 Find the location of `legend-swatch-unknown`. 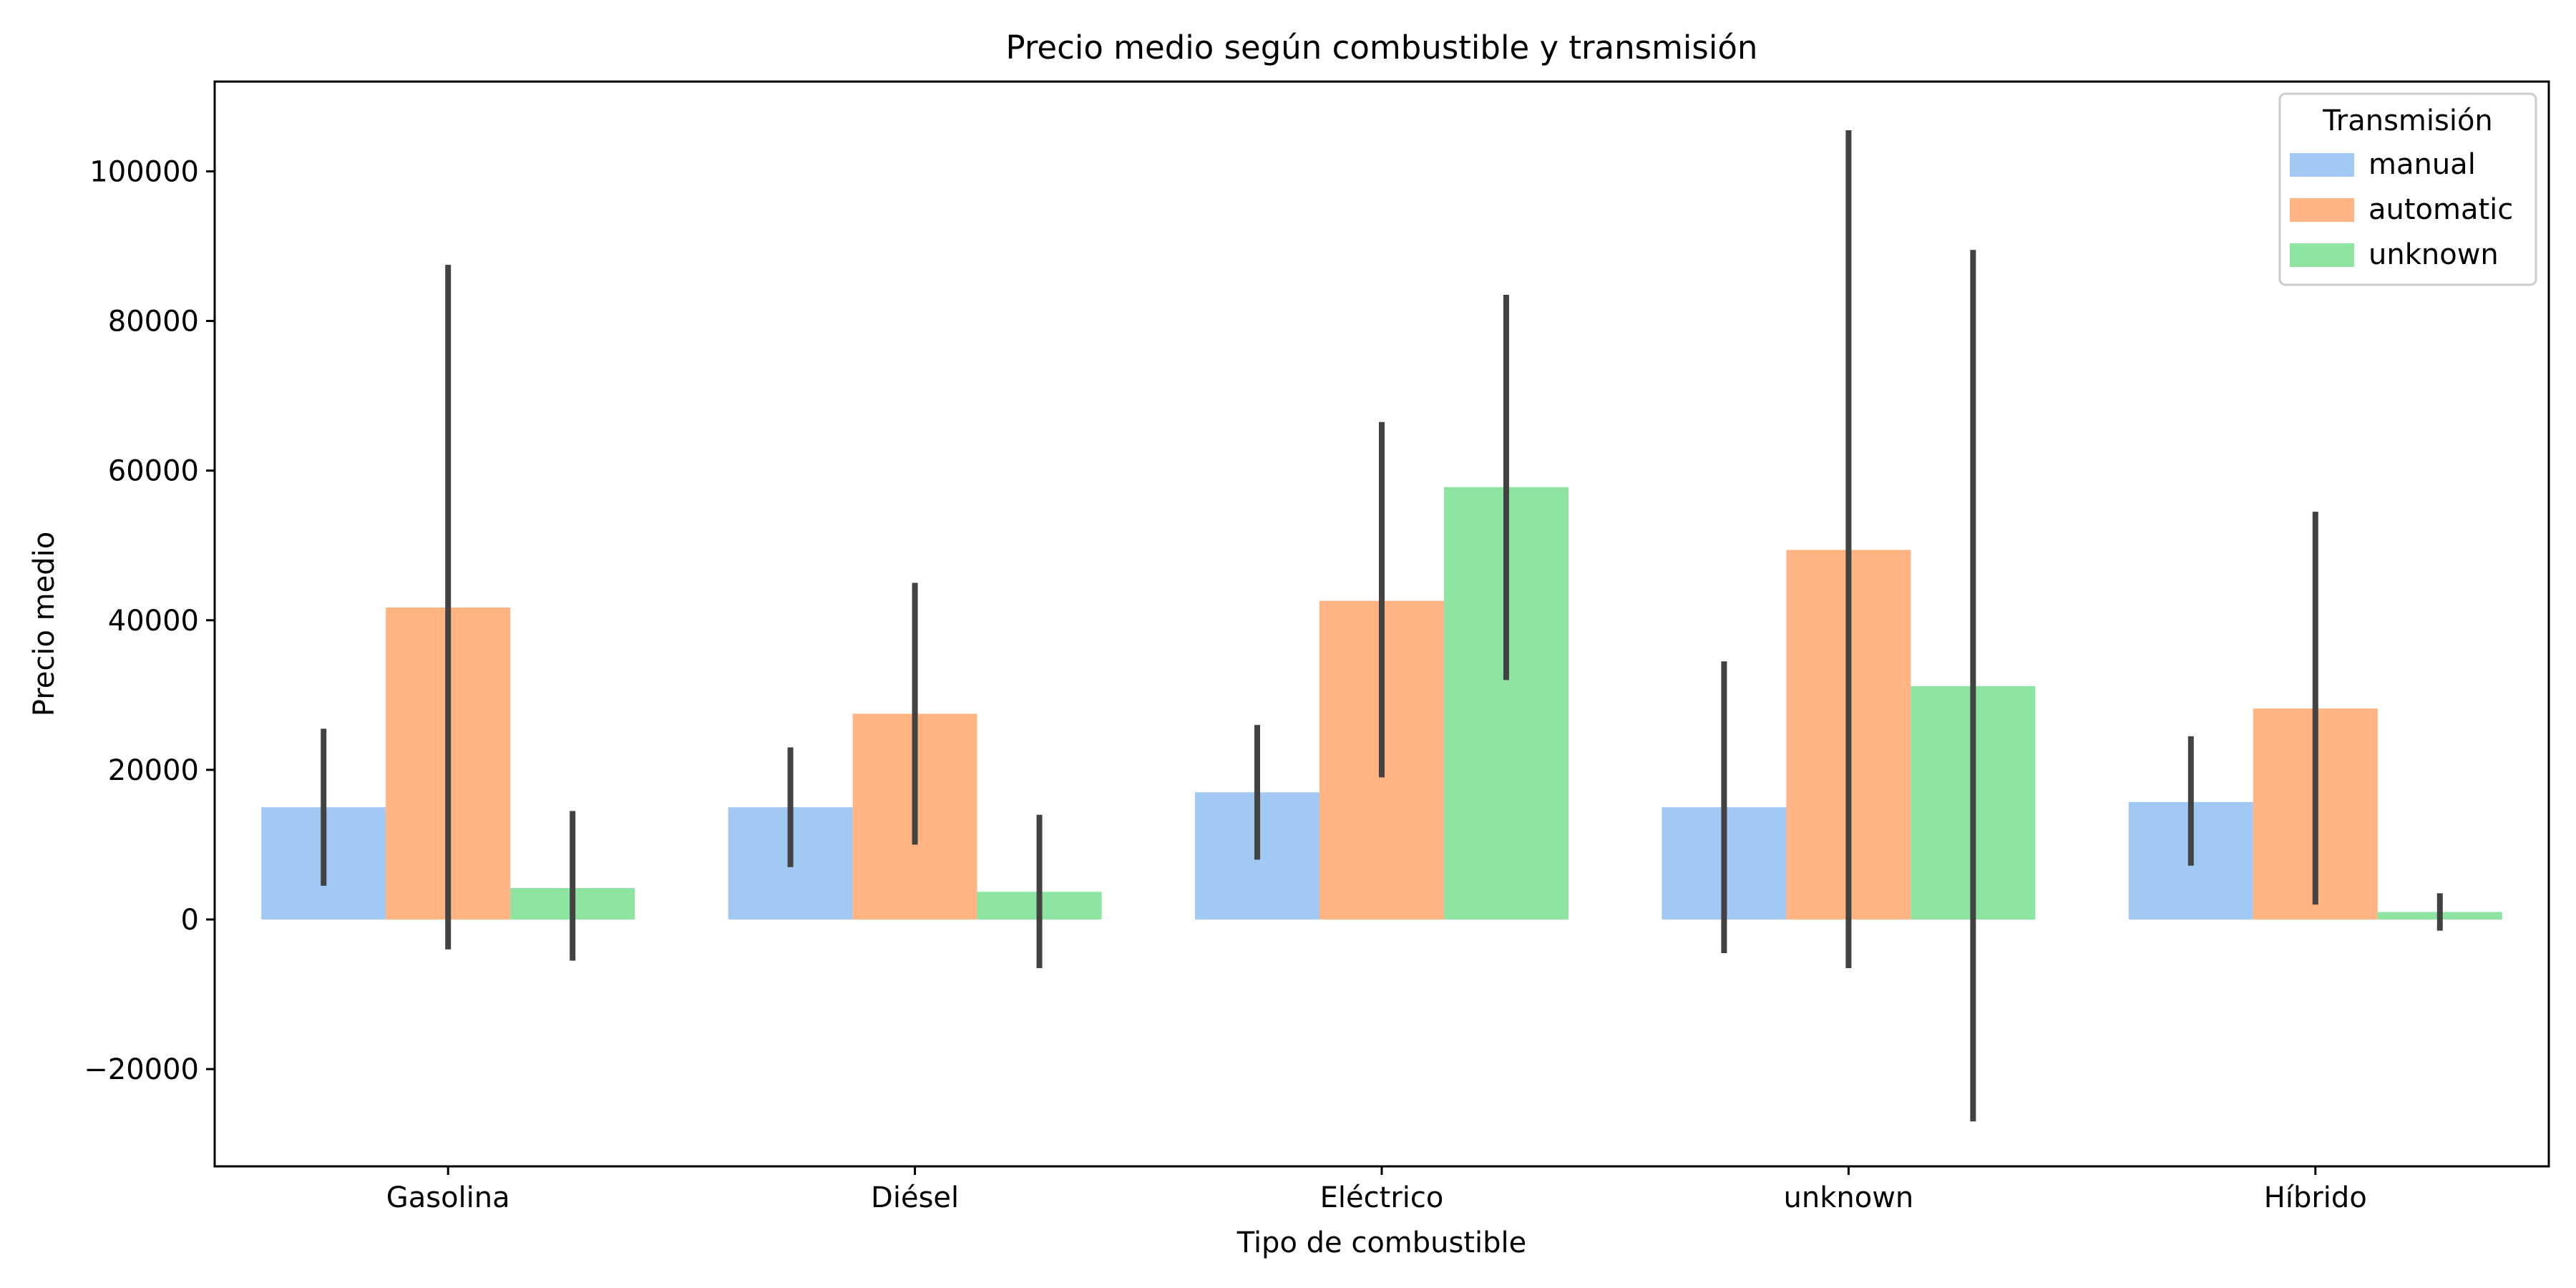

legend-swatch-unknown is located at coordinates (2322, 255).